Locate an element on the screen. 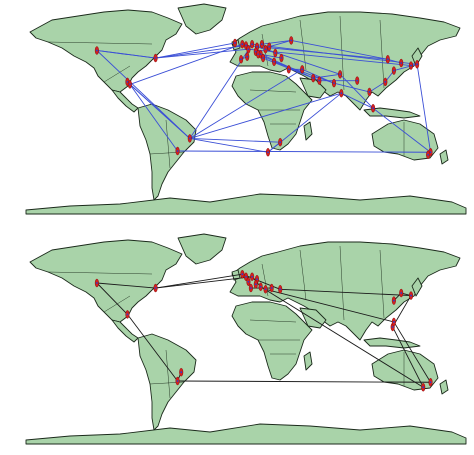 This screenshot has width=474, height=455. new-zealand-landmass is located at coordinates (444, 157).